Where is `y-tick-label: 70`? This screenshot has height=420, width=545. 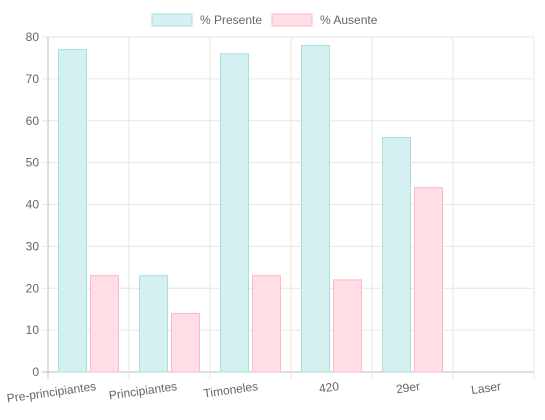 y-tick-label: 70 is located at coordinates (33, 79).